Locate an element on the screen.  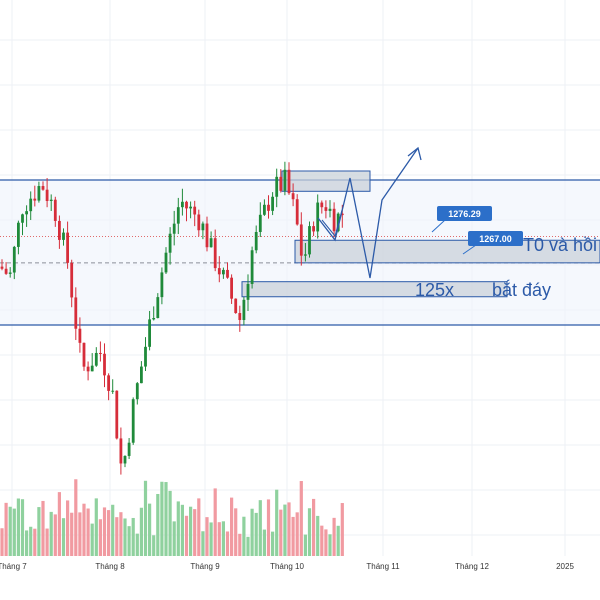
x-tick-label: Tháng 9 is located at coordinates (205, 566).